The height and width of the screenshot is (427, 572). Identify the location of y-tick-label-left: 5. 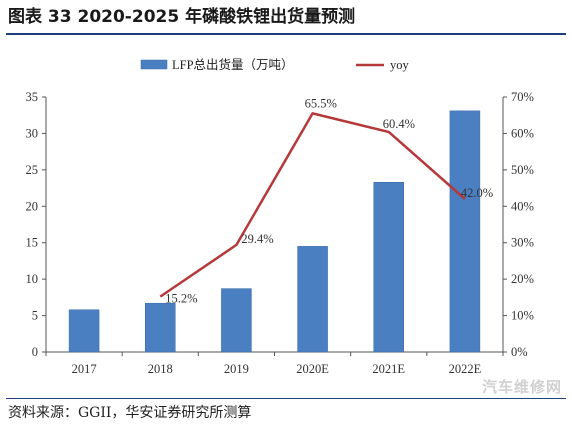
(35, 316).